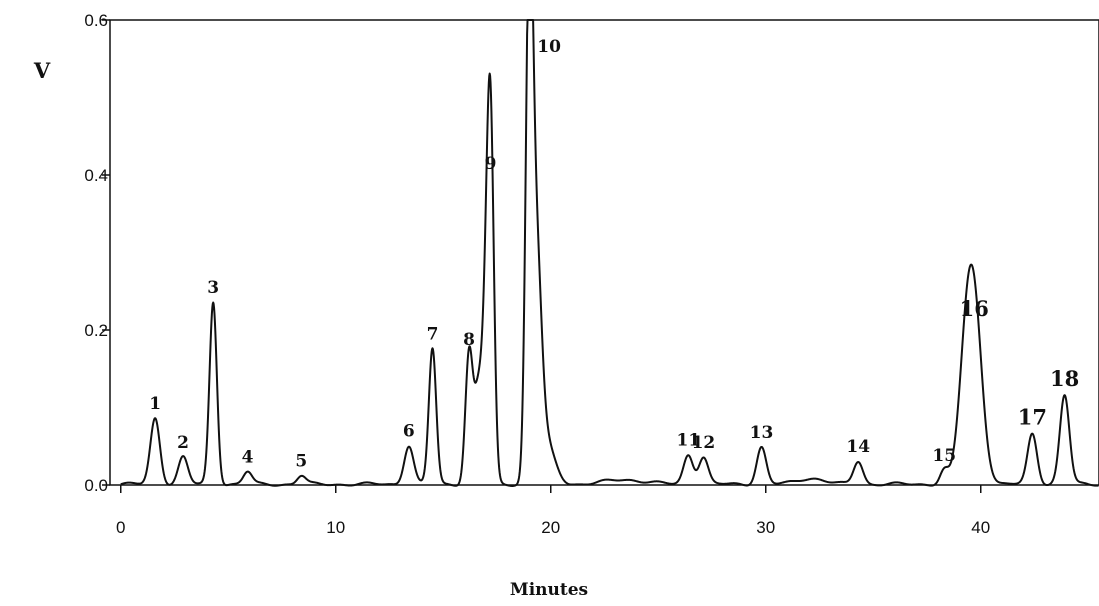 This screenshot has height=606, width=1099. What do you see at coordinates (248, 458) in the screenshot?
I see `peak-label: 4` at bounding box center [248, 458].